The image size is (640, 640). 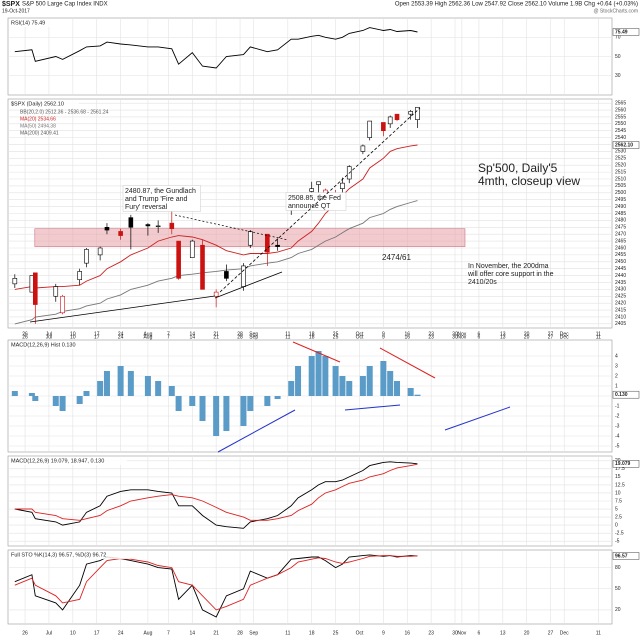 What do you see at coordinates (620, 214) in the screenshot?
I see `y-tick-label: 2485` at bounding box center [620, 214].